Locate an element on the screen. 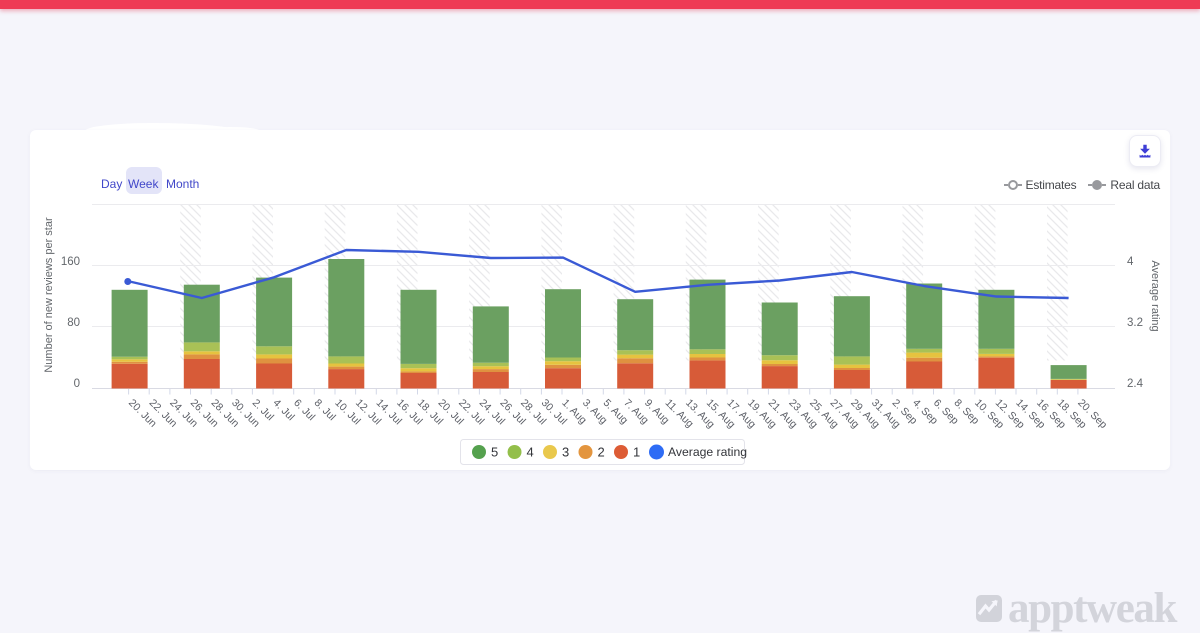  svg-text: 3.2 is located at coordinates (1135, 323).